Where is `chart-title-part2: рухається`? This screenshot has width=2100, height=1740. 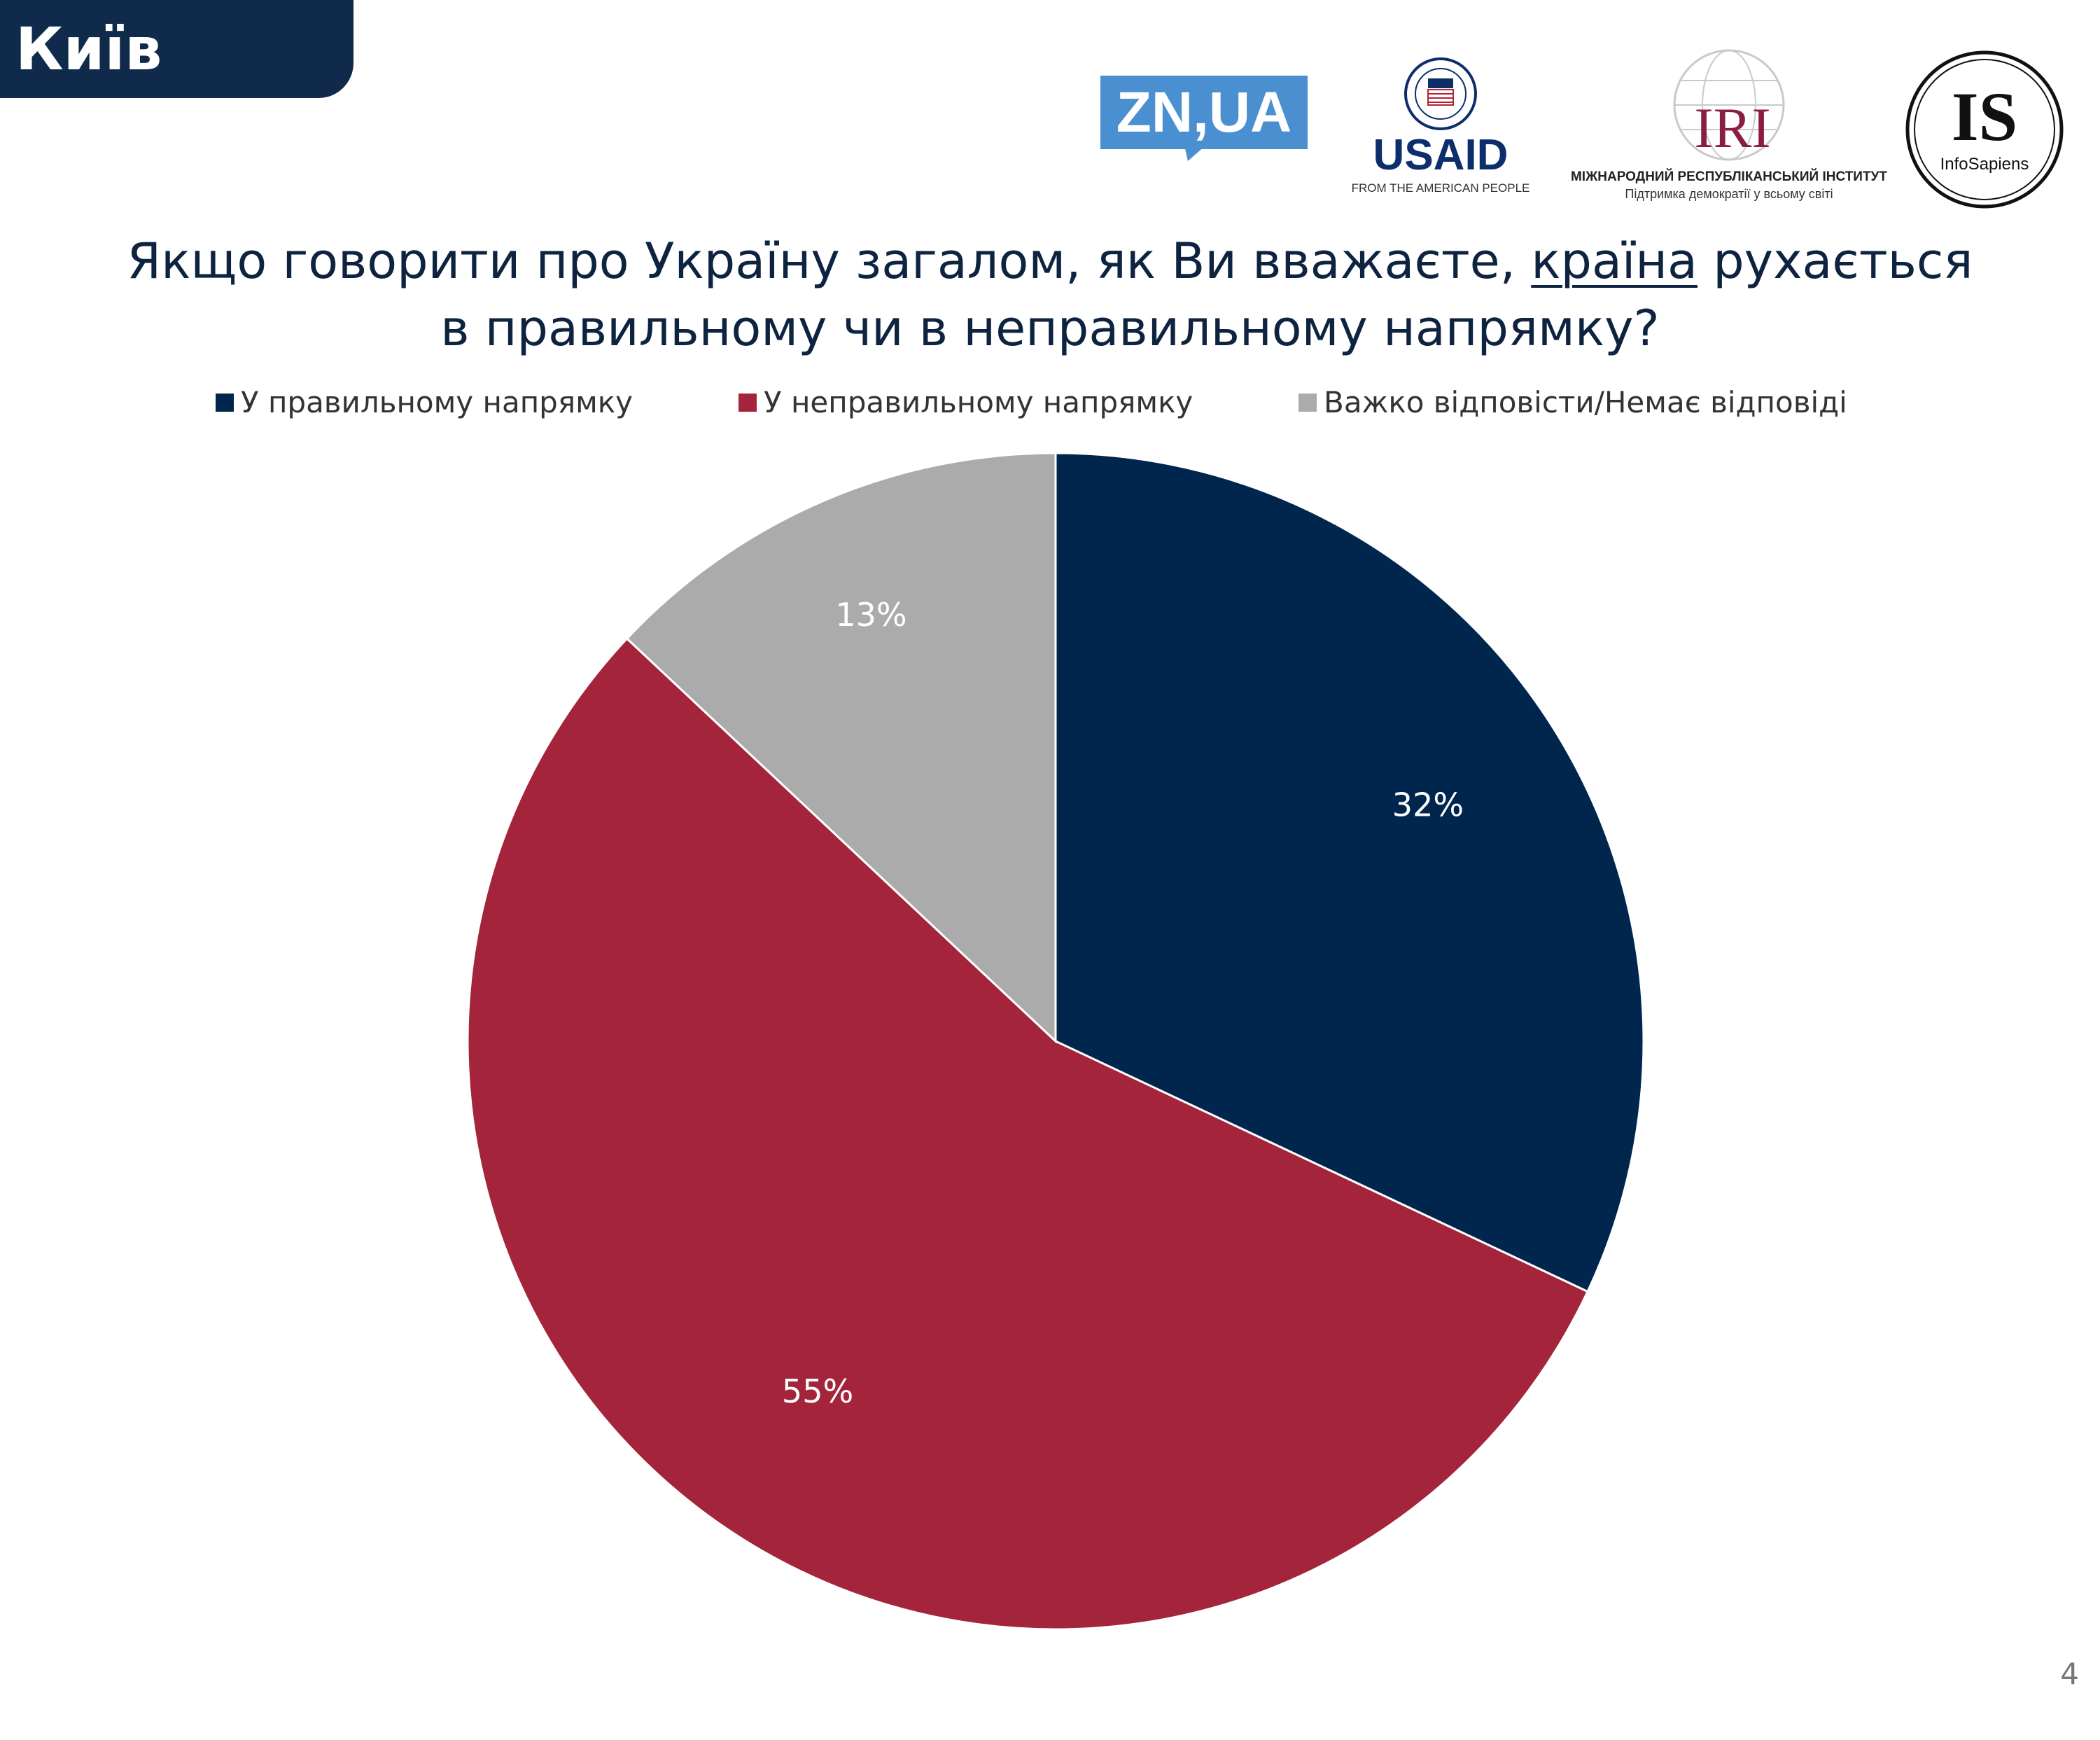 chart-title-part2: рухається is located at coordinates (1843, 261).